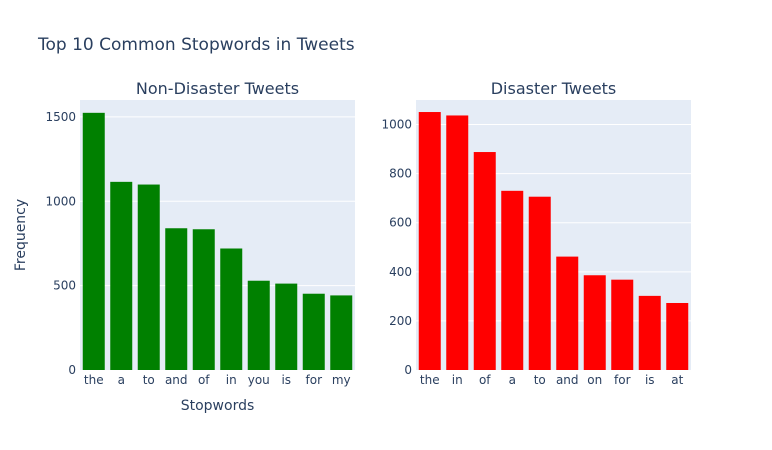 Image resolution: width=772 pixels, height=450 pixels. What do you see at coordinates (217, 88) in the screenshot?
I see `subplot-title-non-disaster: Non-Disaster Tweets` at bounding box center [217, 88].